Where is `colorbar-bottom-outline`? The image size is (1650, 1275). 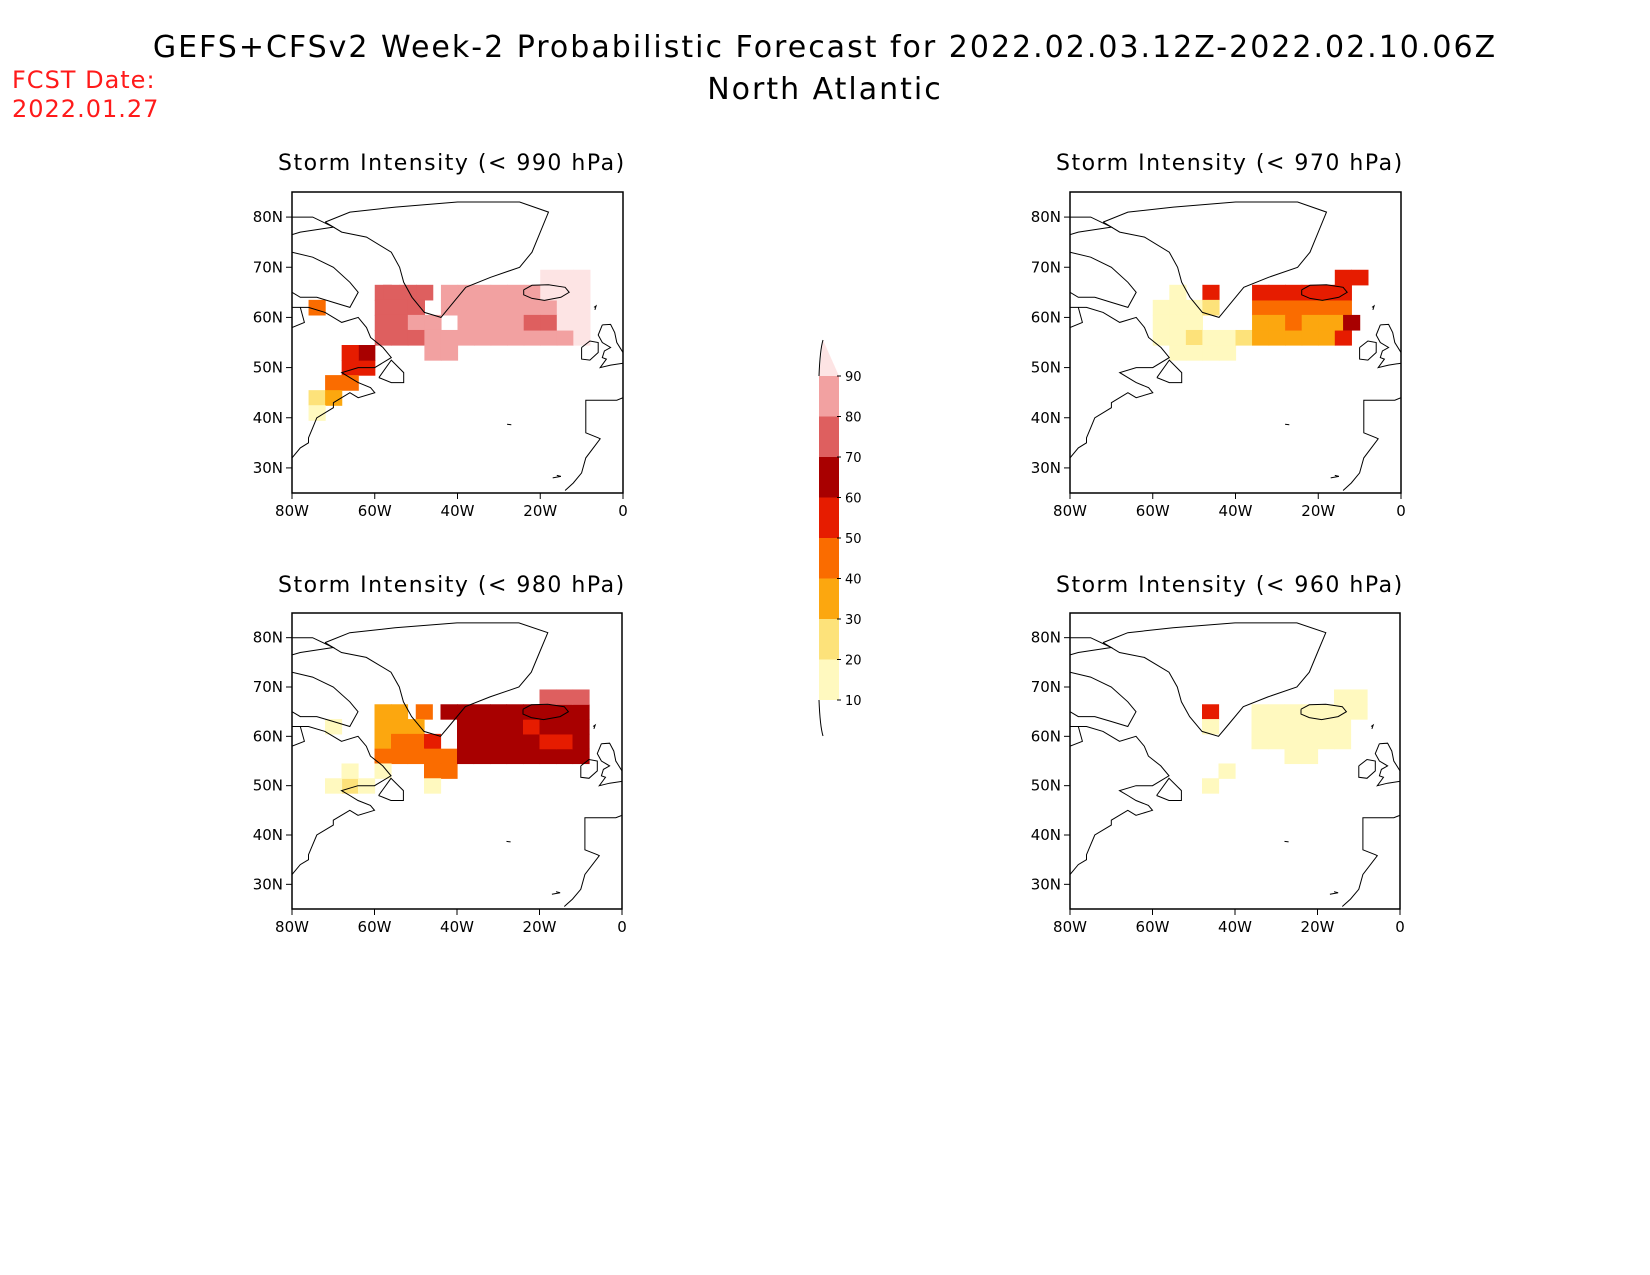
colorbar-bottom-outline is located at coordinates (821, 718).